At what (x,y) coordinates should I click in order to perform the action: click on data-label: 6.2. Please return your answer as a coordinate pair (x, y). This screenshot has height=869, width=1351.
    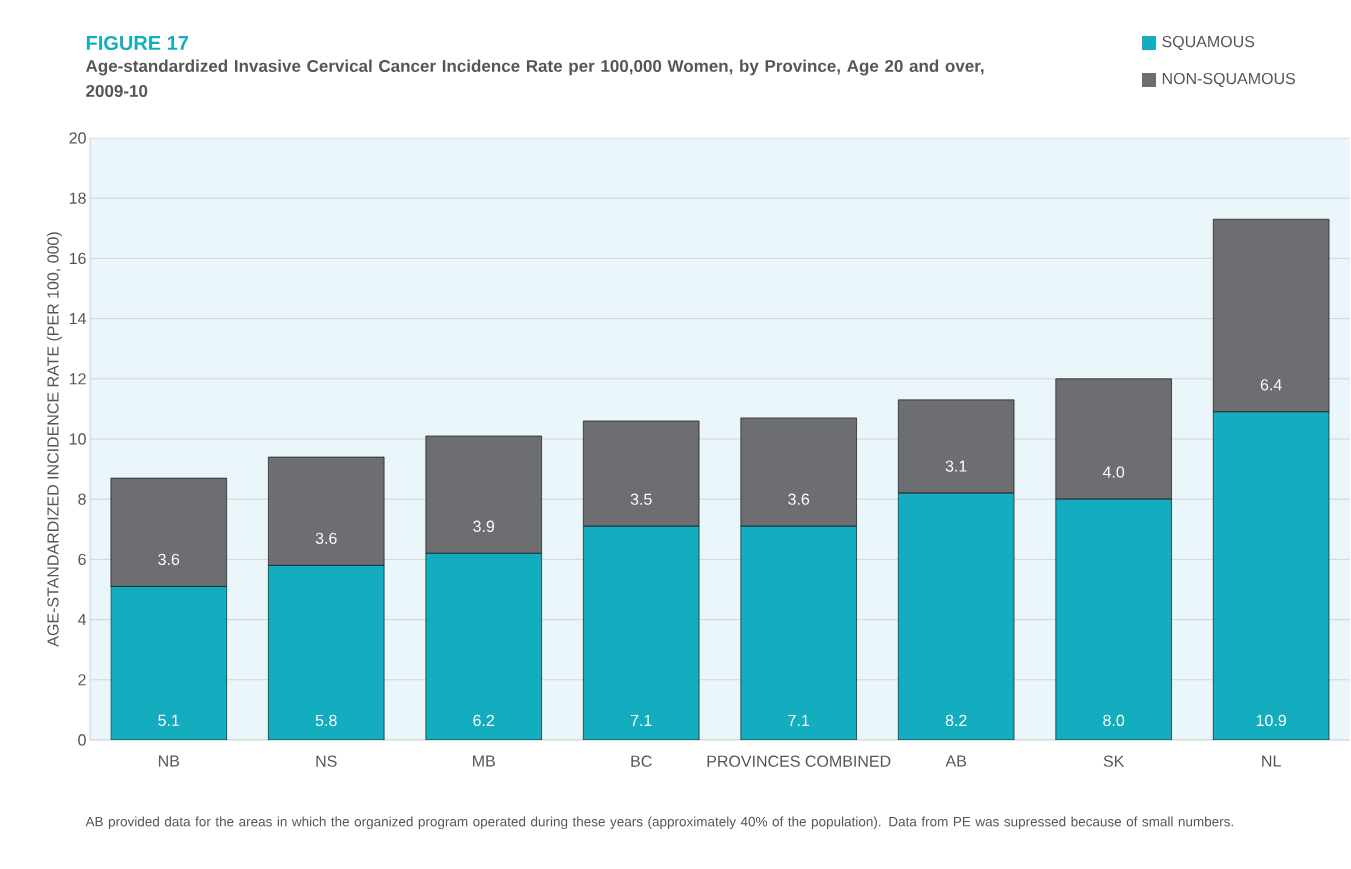
    Looking at the image, I should click on (484, 720).